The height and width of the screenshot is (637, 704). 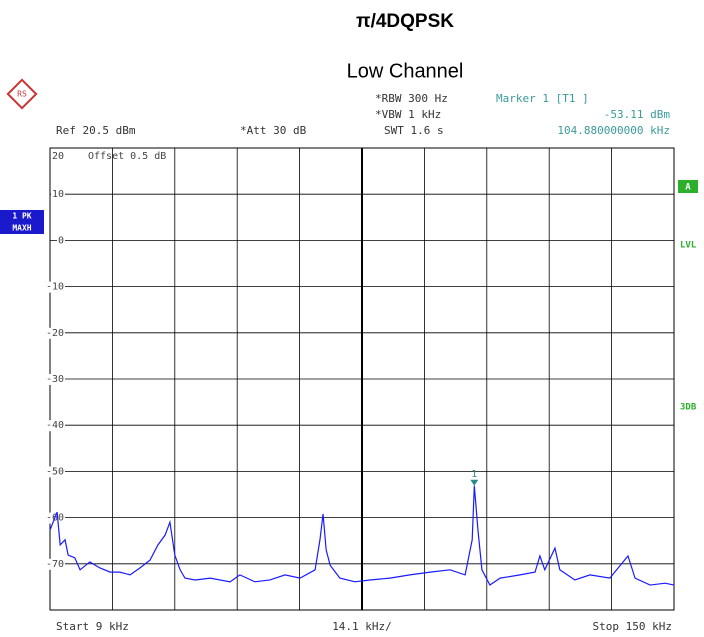 I want to click on mode-label: MAXH, so click(x=21, y=228).